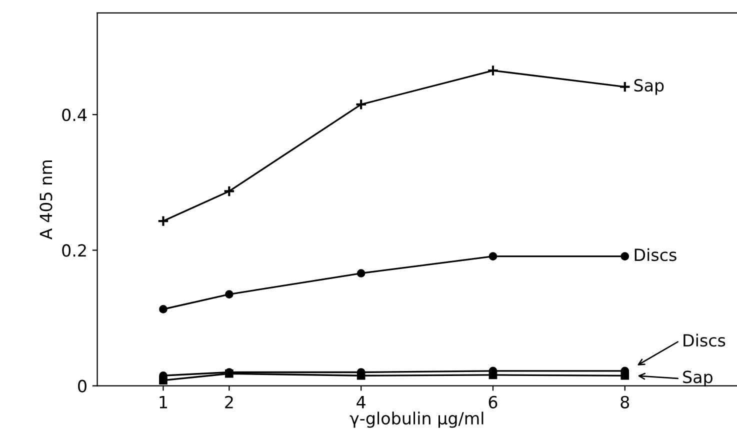  What do you see at coordinates (74, 115) in the screenshot?
I see `y-tick-label: 0.4` at bounding box center [74, 115].